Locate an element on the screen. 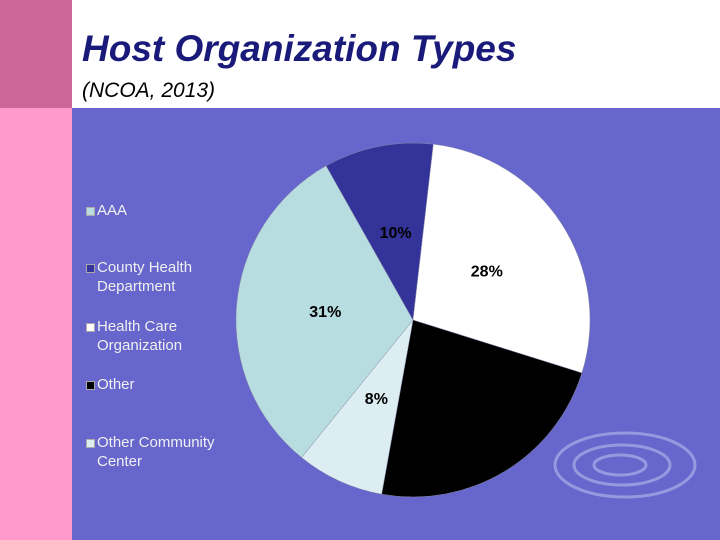 This screenshot has width=720, height=540. legend-label: Health Care Organization is located at coordinates (140, 336).